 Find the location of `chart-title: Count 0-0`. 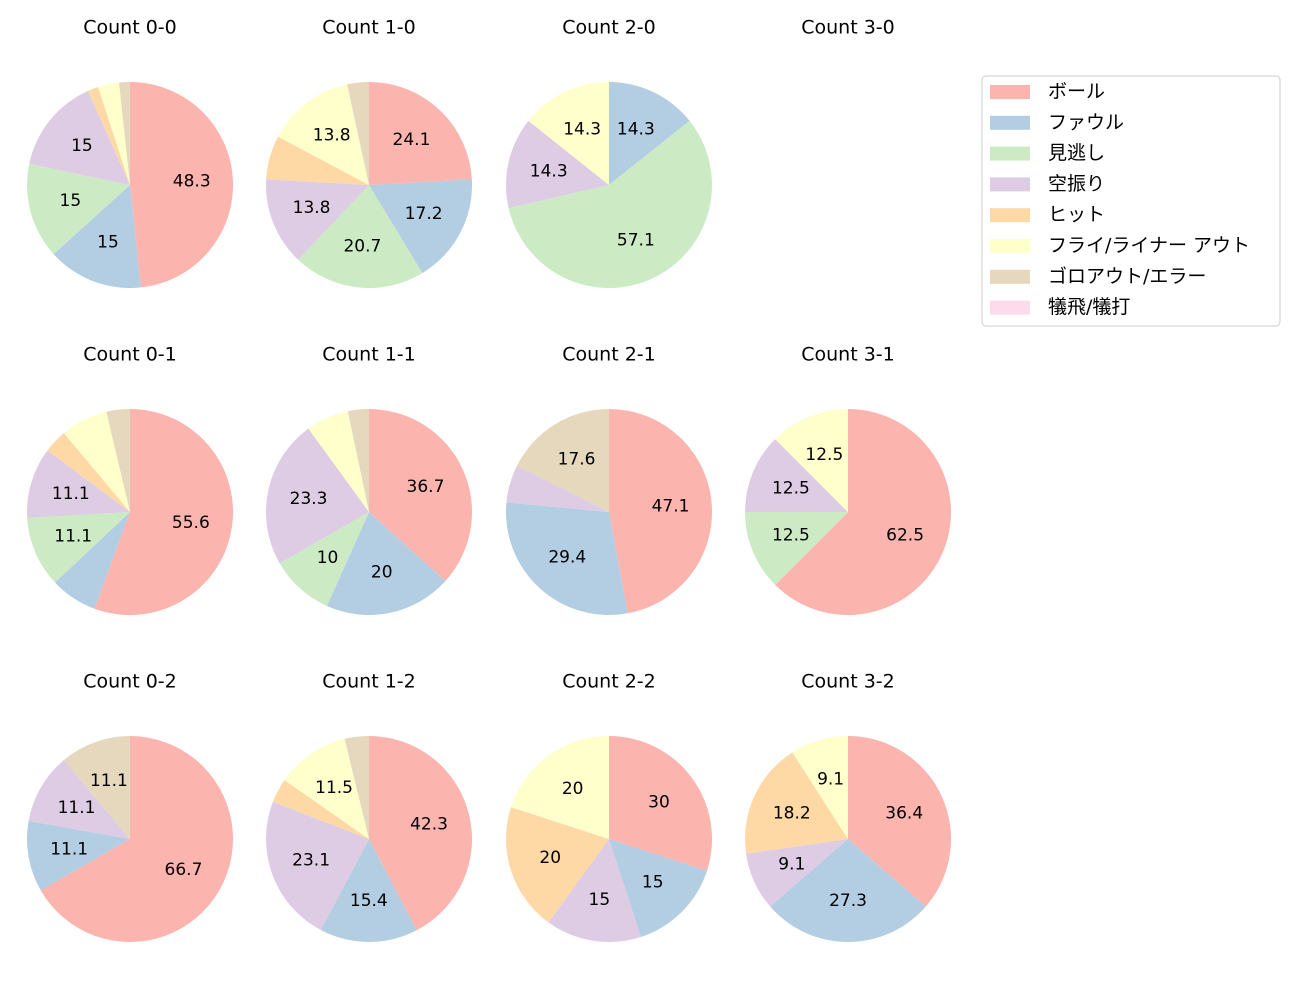

chart-title: Count 0-0 is located at coordinates (130, 28).